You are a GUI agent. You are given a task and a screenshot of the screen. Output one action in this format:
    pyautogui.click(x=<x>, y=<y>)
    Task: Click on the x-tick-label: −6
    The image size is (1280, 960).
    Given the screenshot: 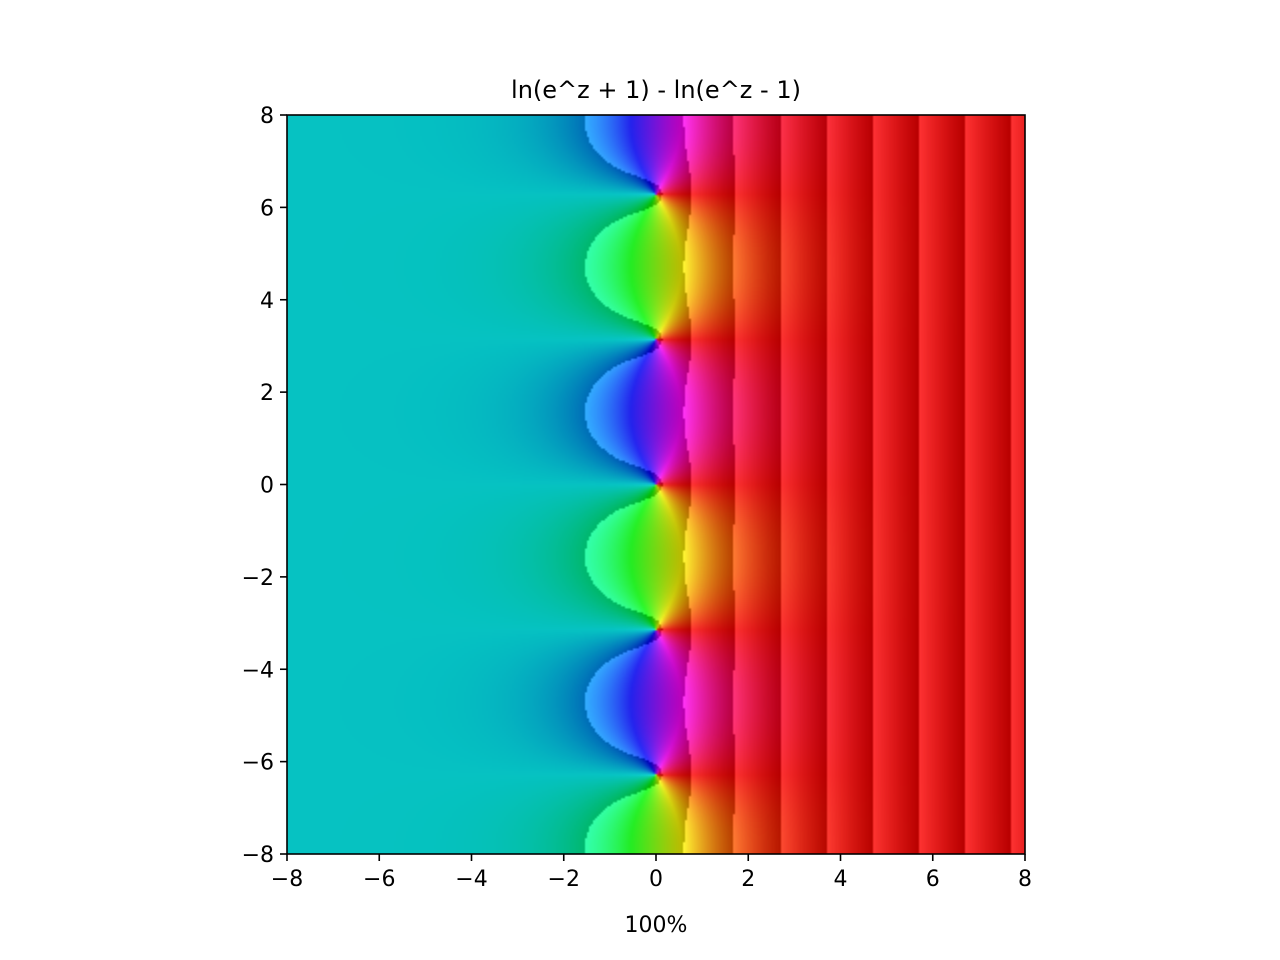 What is the action you would take?
    pyautogui.click(x=379, y=879)
    